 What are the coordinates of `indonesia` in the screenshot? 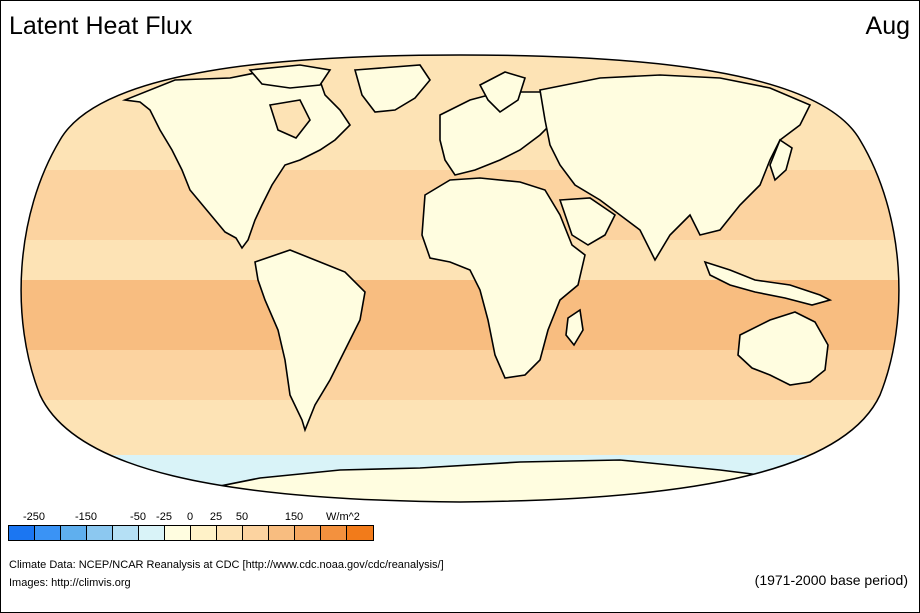 It's located at (768, 283).